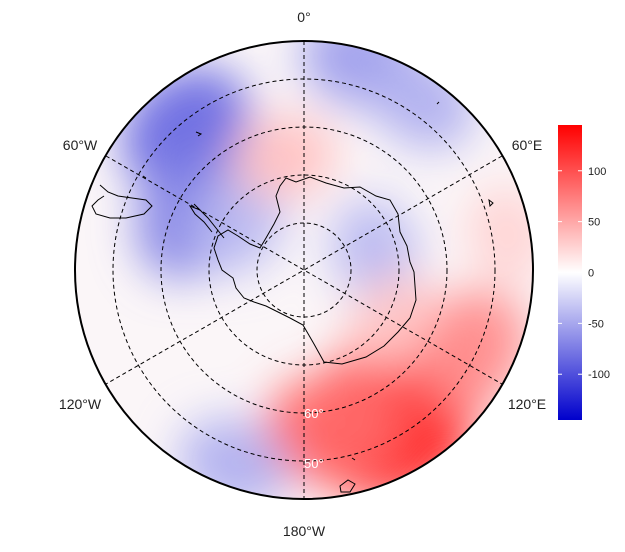  What do you see at coordinates (122, 201) in the screenshot?
I see `south-america-coastline` at bounding box center [122, 201].